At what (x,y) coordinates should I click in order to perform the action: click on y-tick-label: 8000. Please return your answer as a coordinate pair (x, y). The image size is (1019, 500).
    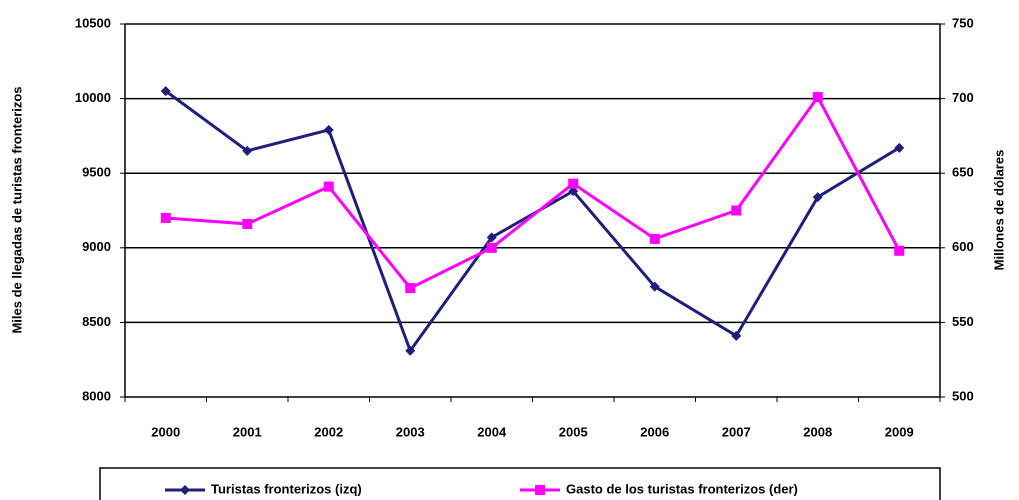
    Looking at the image, I should click on (96, 395).